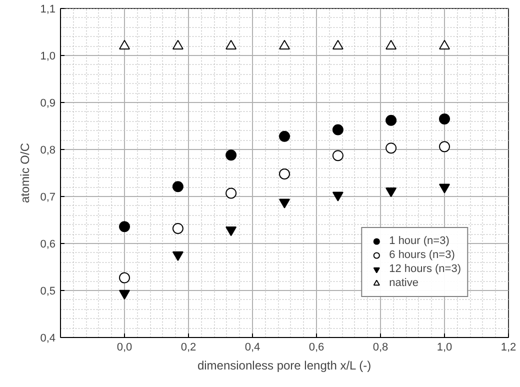  Describe the element at coordinates (380, 348) in the screenshot. I see `x-tick-label: 0,8` at that location.